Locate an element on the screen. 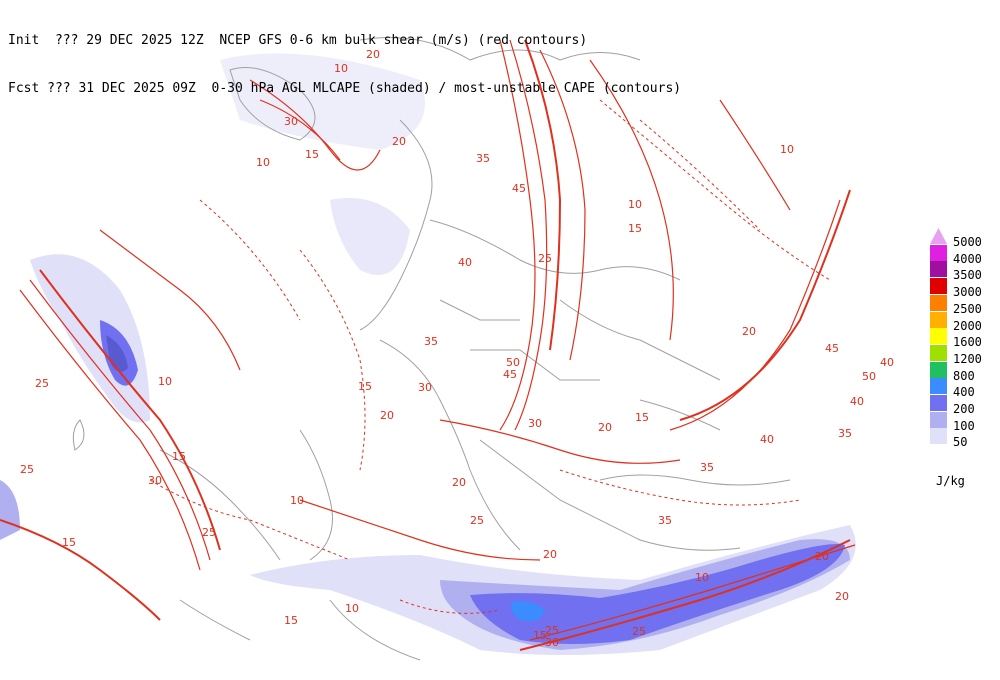  cape-shade-west-edge is located at coordinates (10, 510).